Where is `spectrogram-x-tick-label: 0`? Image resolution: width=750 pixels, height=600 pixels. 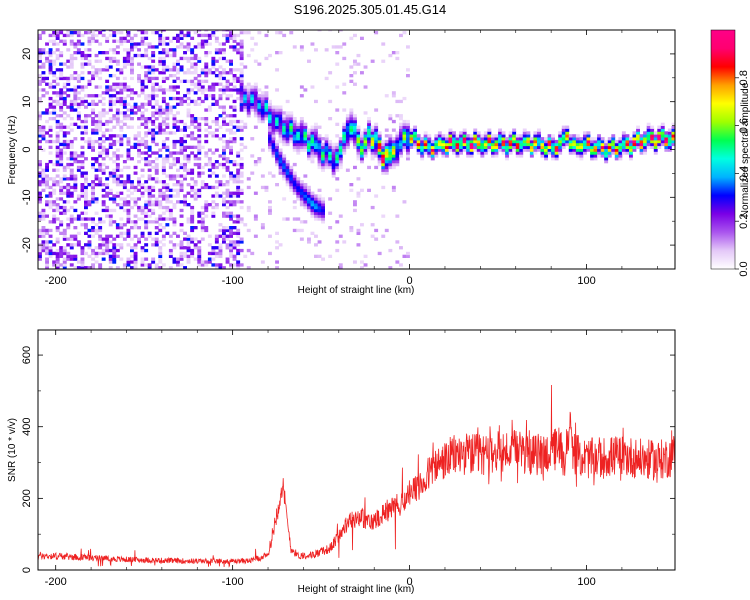
spectrogram-x-tick-label: 0 is located at coordinates (410, 281).